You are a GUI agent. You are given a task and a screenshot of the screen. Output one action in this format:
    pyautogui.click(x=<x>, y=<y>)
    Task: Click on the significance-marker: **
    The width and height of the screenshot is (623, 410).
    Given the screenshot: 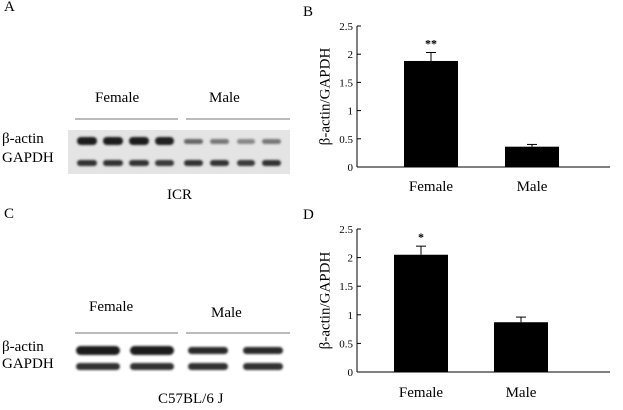 What is the action you would take?
    pyautogui.click(x=431, y=44)
    